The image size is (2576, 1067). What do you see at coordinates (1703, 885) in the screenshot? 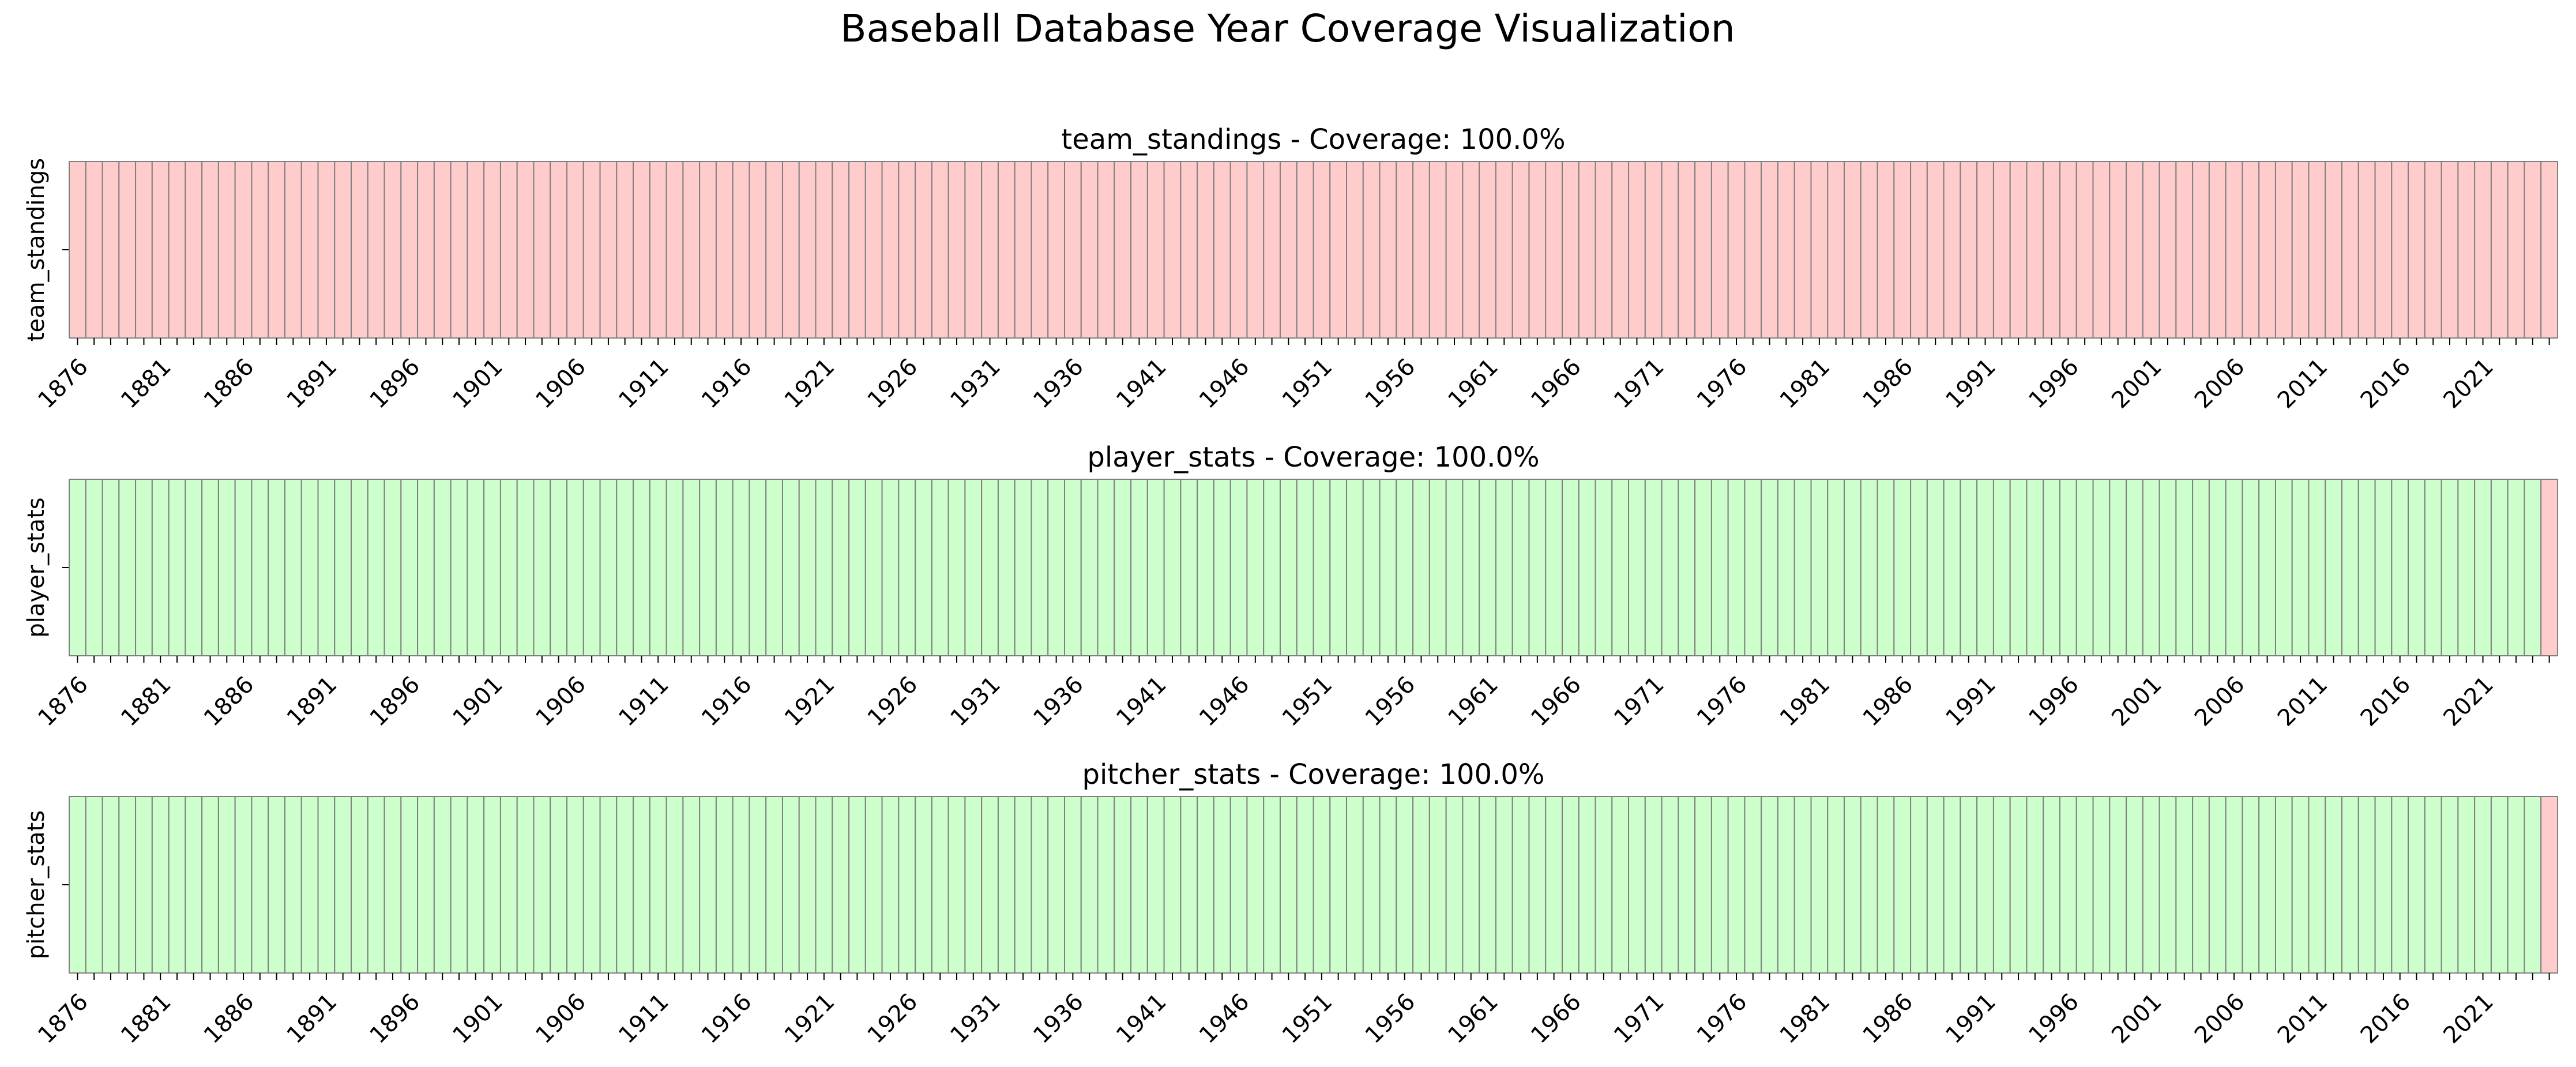
I see `year-cell-1974` at bounding box center [1703, 885].